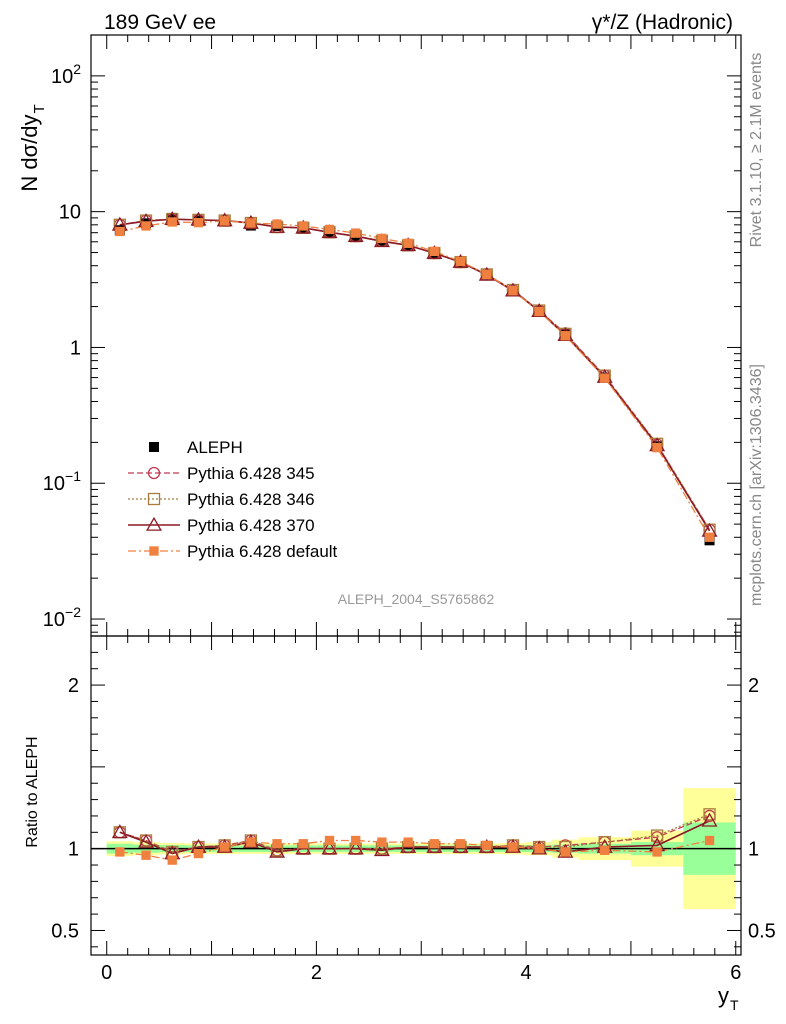 This screenshot has height=1024, width=786. I want to click on ratio-y-tick-label: 0.5, so click(65, 931).